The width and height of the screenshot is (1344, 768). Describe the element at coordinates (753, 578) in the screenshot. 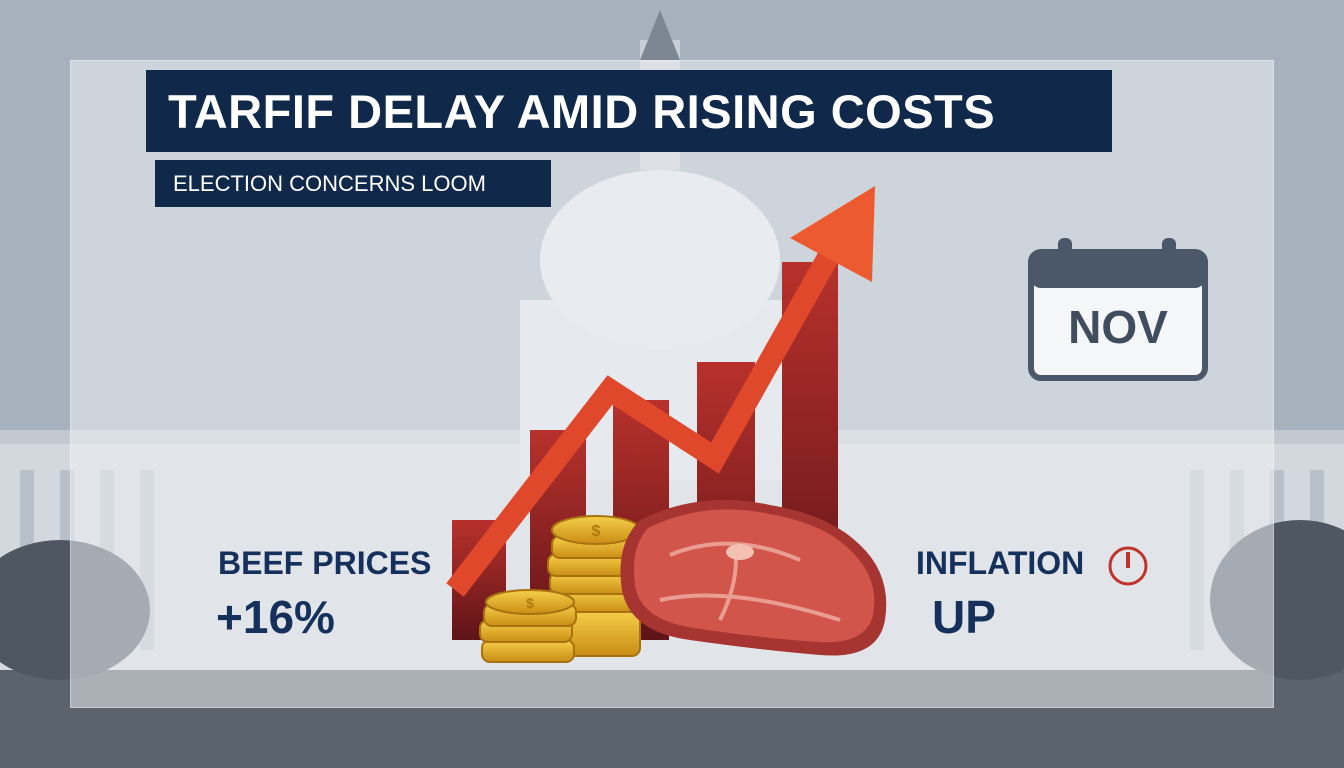

I see `steak-icon` at that location.